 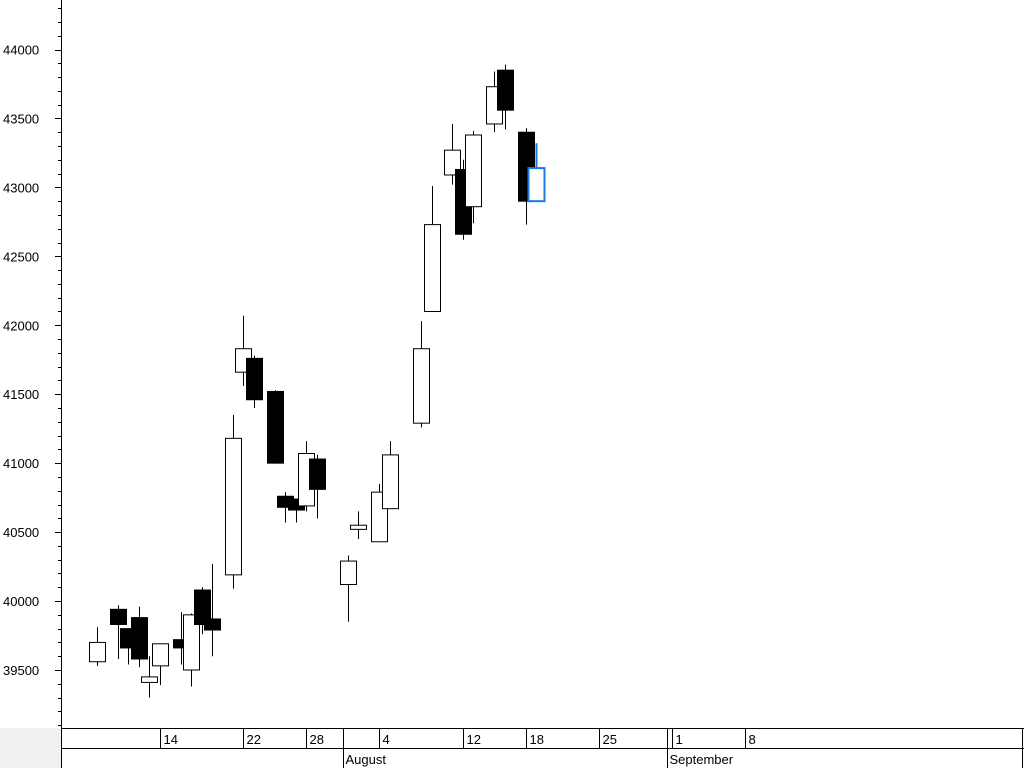 I want to click on month-label: August, so click(x=366, y=759).